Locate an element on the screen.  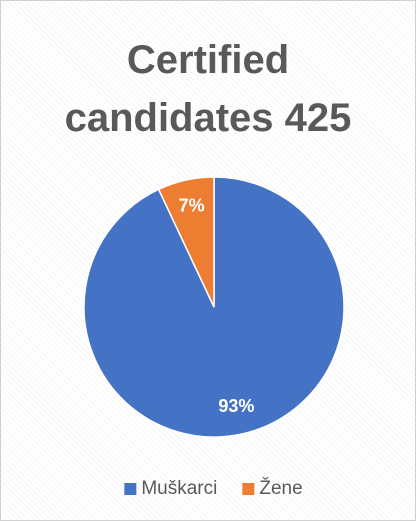
legend-label: Žene is located at coordinates (280, 488).